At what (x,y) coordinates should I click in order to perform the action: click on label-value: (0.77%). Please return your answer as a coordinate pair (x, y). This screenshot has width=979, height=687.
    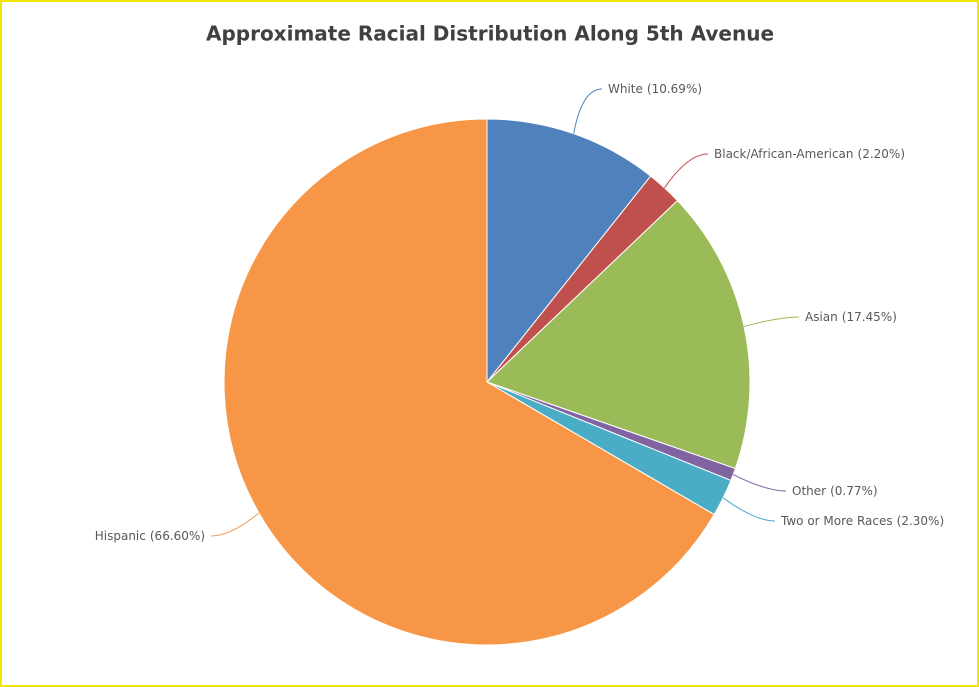
    Looking at the image, I should click on (853, 491).